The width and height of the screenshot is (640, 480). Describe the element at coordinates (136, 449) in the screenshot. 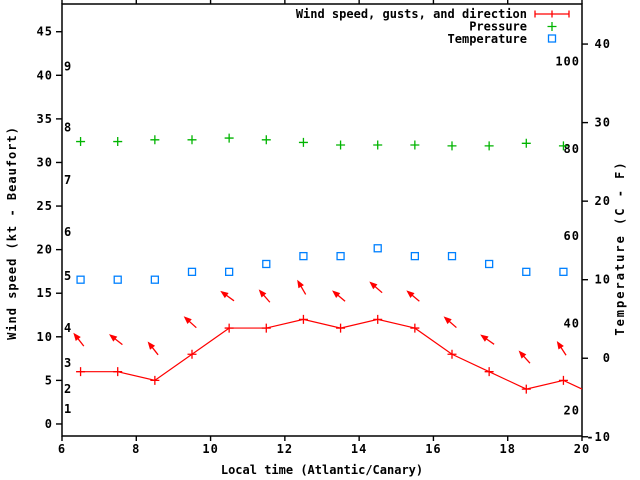

I see `tick-label: 8` at that location.